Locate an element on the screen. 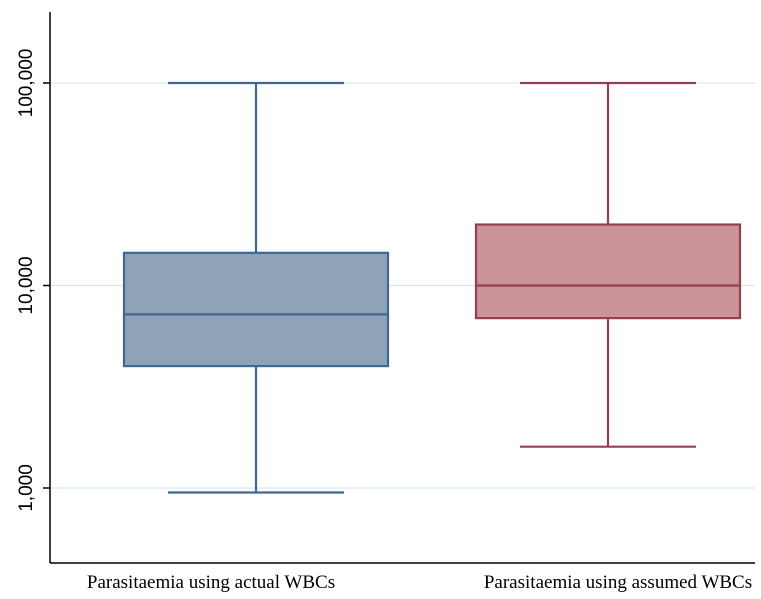 The width and height of the screenshot is (761, 599). y-tick-label-2: 100,000 is located at coordinates (26, 83).